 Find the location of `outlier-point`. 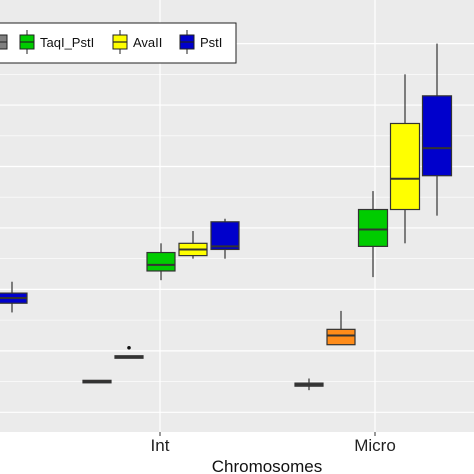

outlier-point is located at coordinates (129, 347).